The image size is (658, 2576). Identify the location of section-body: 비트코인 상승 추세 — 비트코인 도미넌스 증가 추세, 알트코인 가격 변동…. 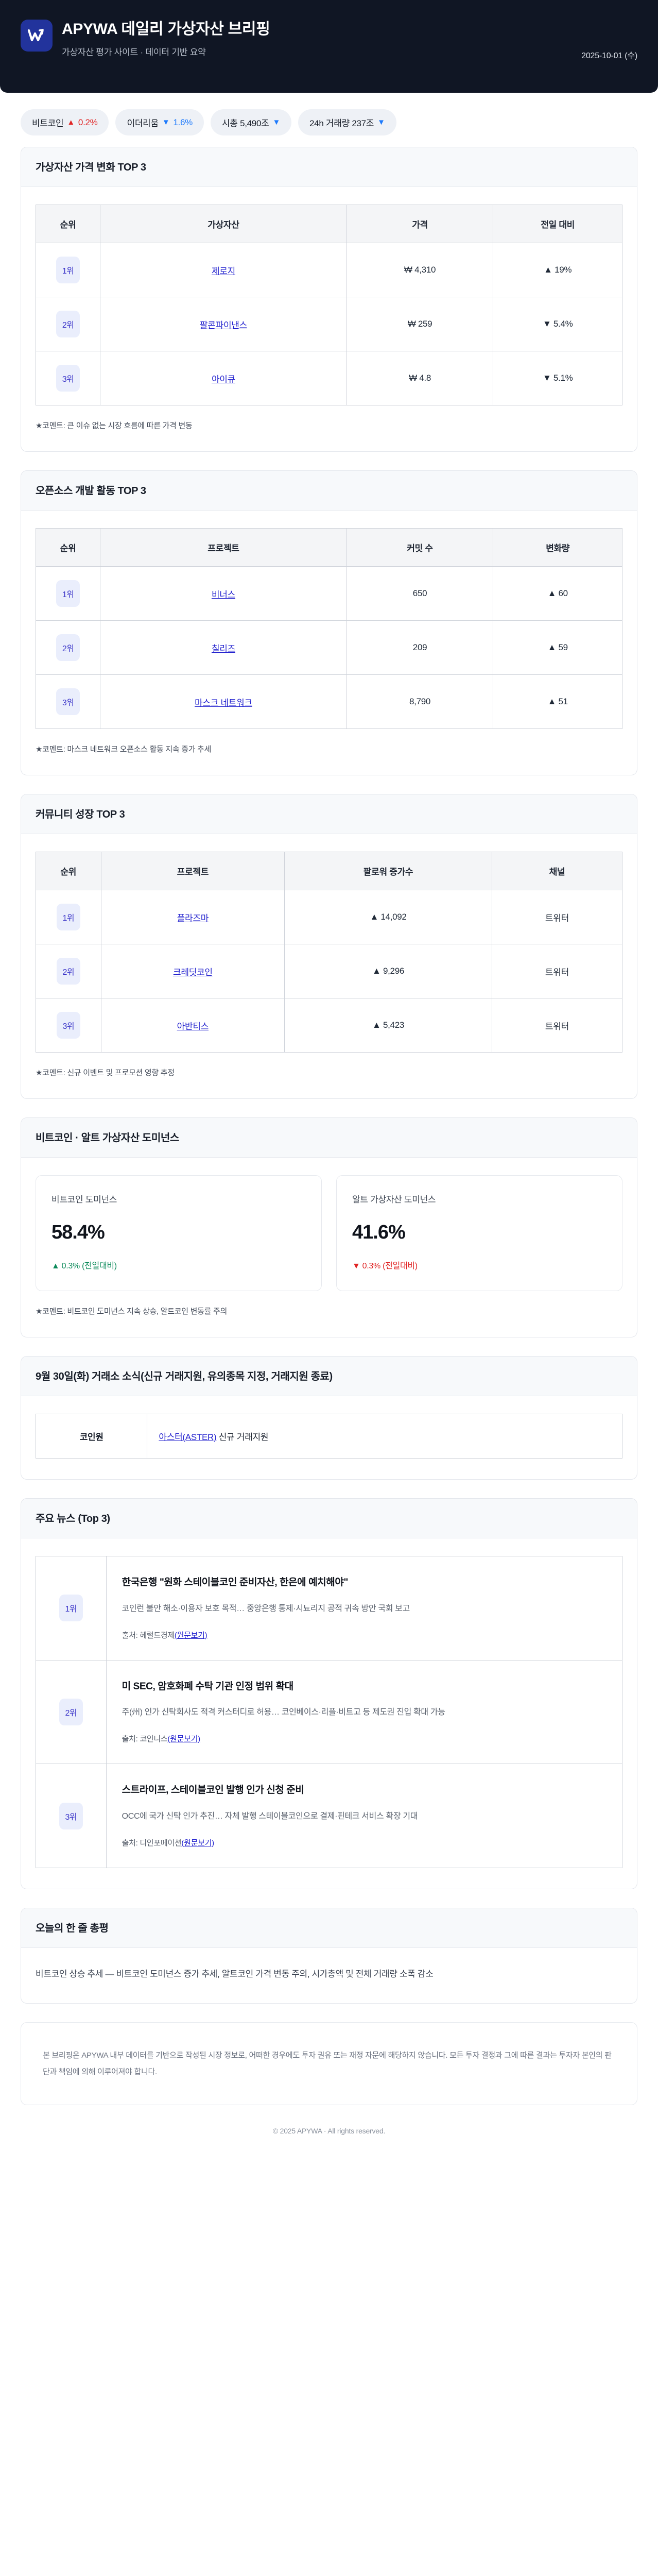
(329, 1975).